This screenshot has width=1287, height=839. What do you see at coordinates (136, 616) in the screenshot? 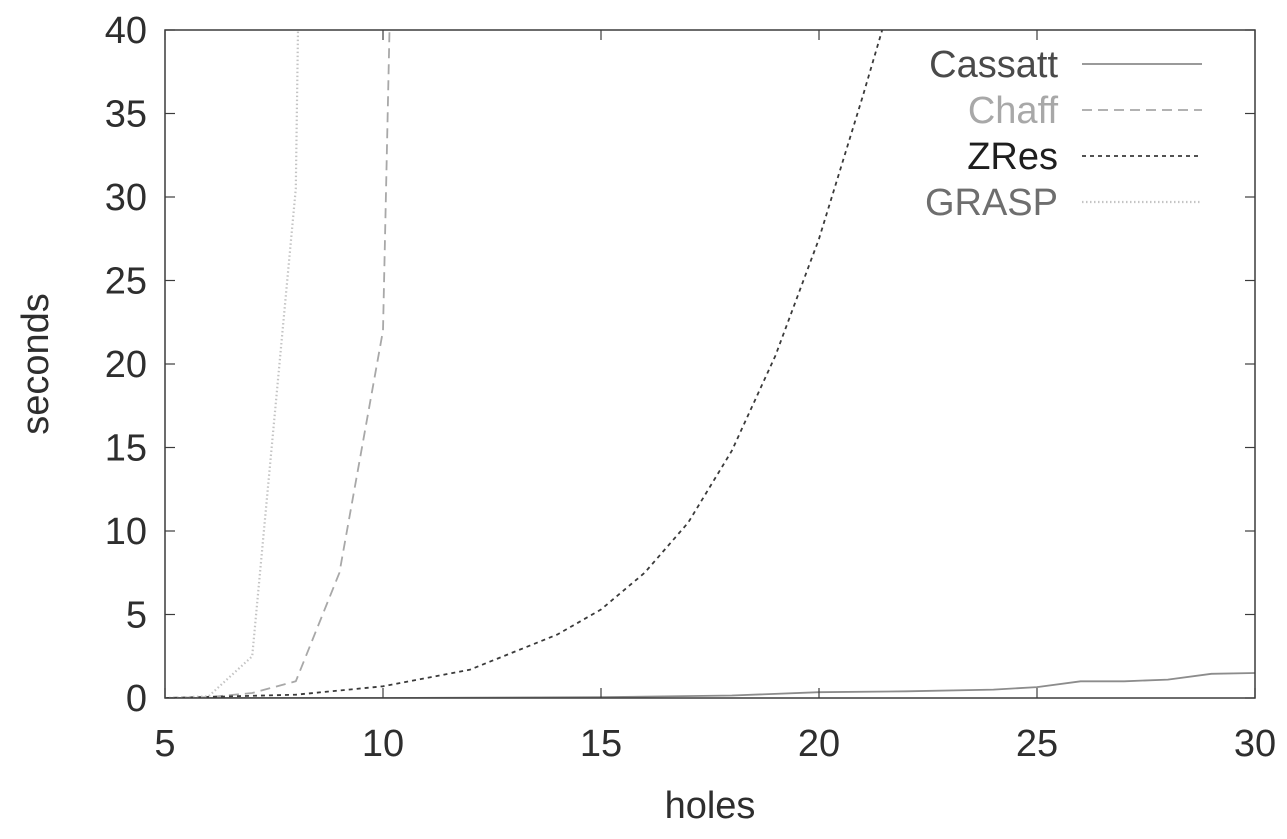
I see `y-tick-label: 5` at bounding box center [136, 616].